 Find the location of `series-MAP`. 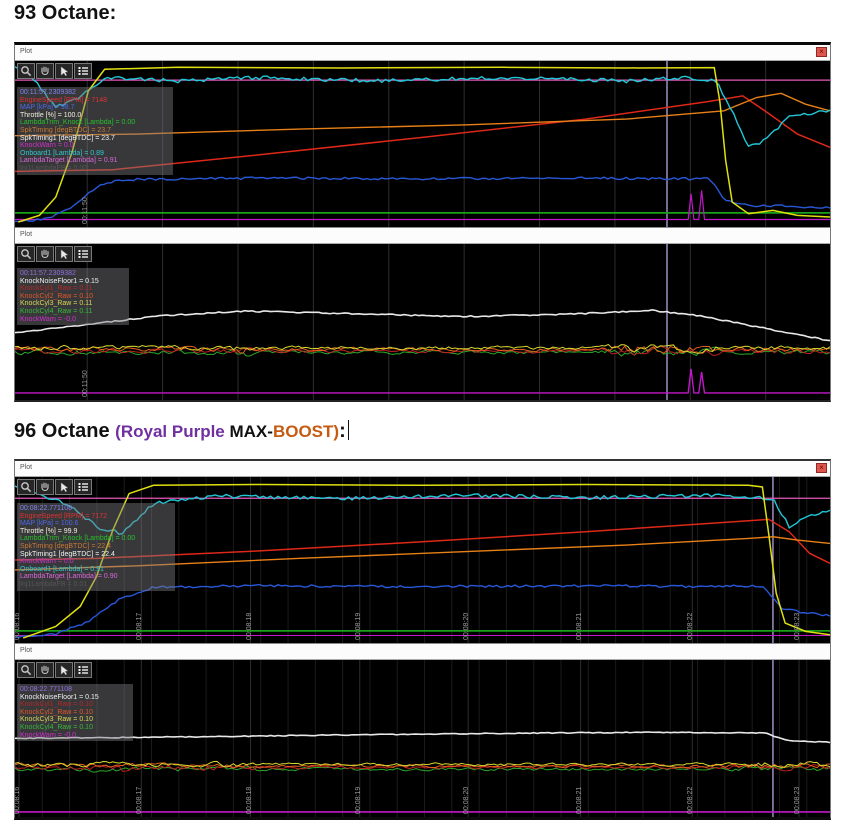

series-MAP is located at coordinates (422, 611).